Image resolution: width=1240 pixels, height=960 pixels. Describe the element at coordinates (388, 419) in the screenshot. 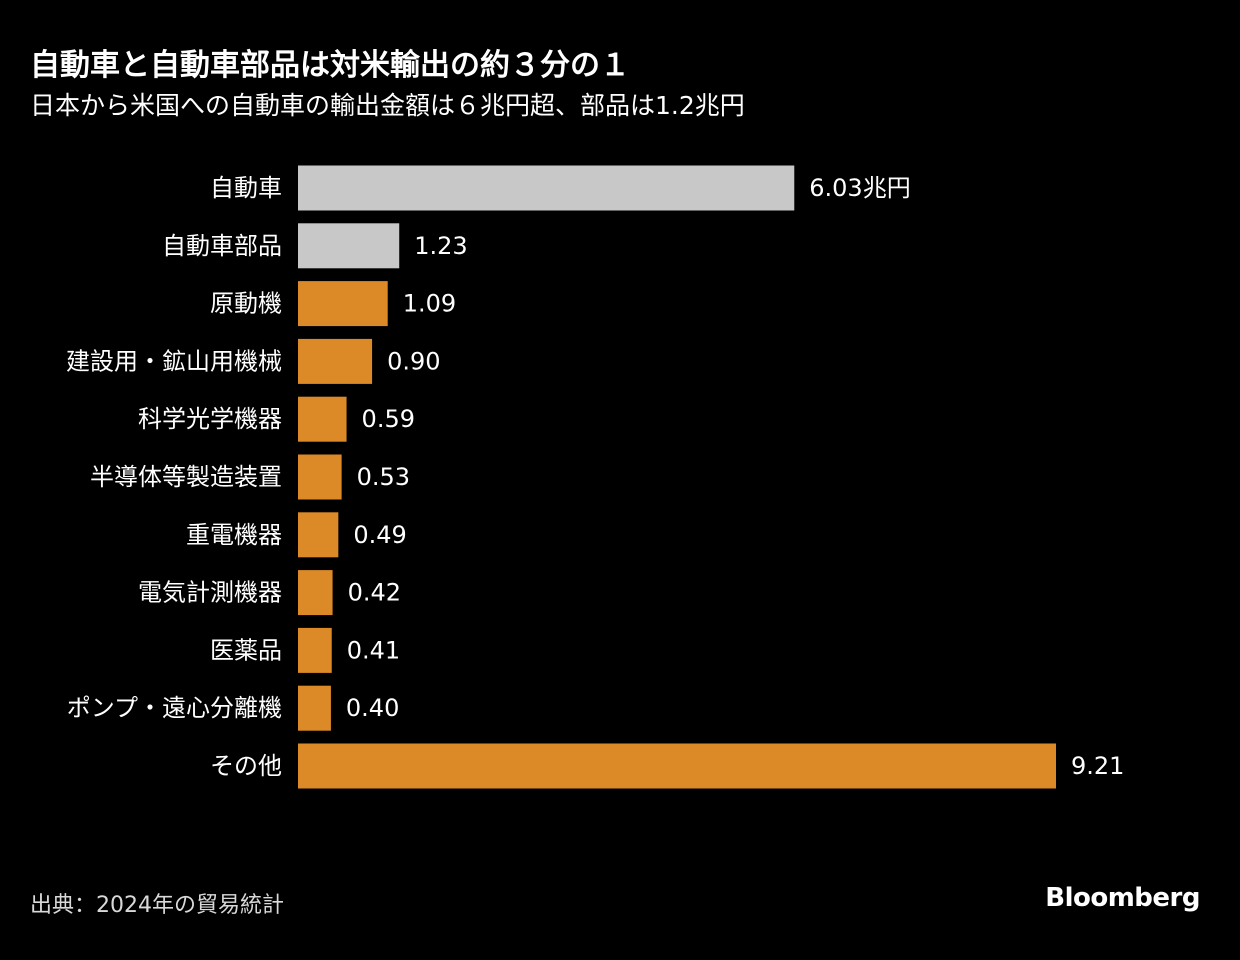

I see `value-label: 0.59` at that location.